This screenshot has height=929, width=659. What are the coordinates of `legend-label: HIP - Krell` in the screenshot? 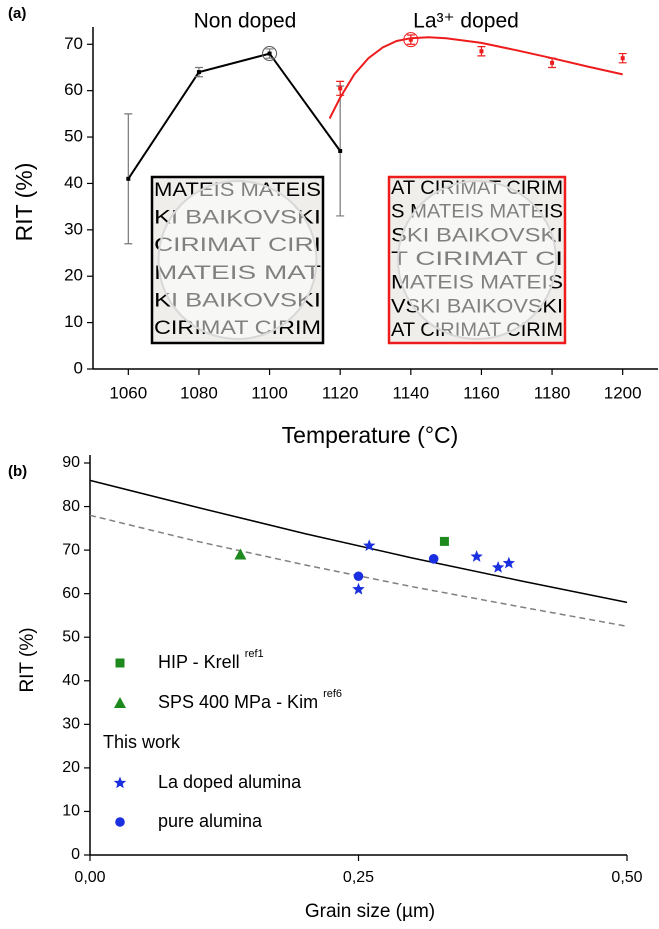 It's located at (199, 662).